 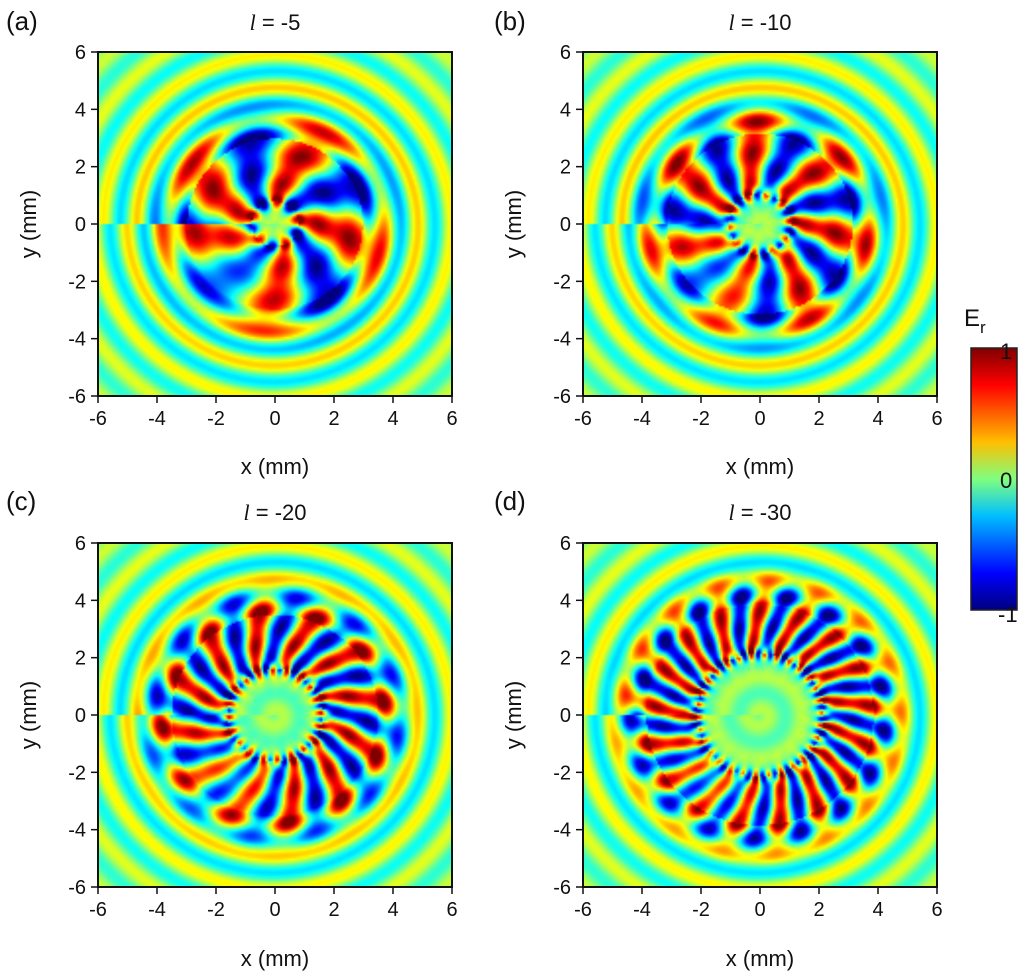 I want to click on panel-label: (b), so click(x=510, y=21).